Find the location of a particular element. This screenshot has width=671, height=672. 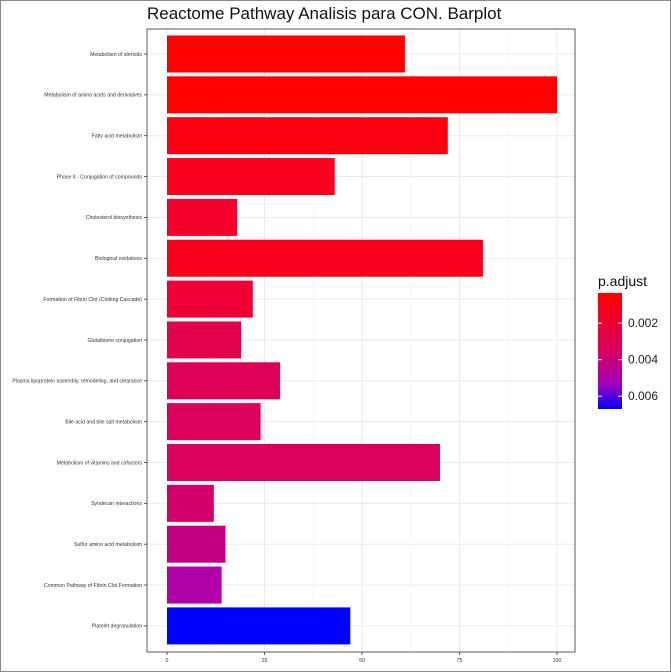

y-tick-label: Syndecan interactions is located at coordinates (116, 504).